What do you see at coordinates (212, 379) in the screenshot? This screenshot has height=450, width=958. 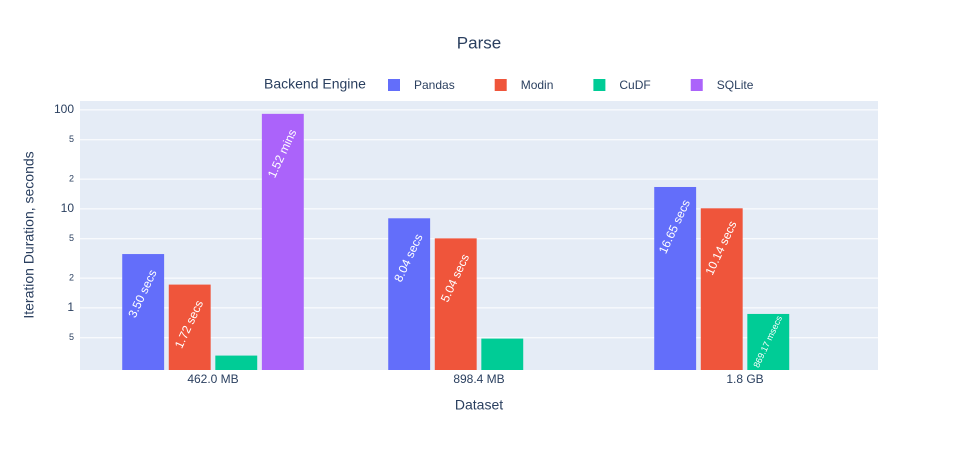 I see `x-tick-label: 462.0 MB` at bounding box center [212, 379].